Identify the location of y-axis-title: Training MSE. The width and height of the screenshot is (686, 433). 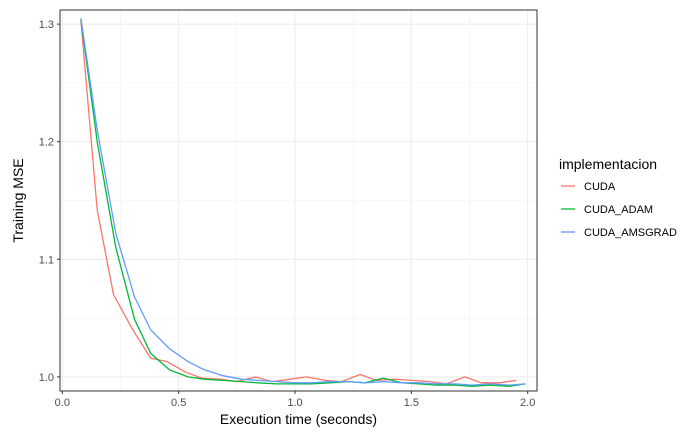
(18, 200).